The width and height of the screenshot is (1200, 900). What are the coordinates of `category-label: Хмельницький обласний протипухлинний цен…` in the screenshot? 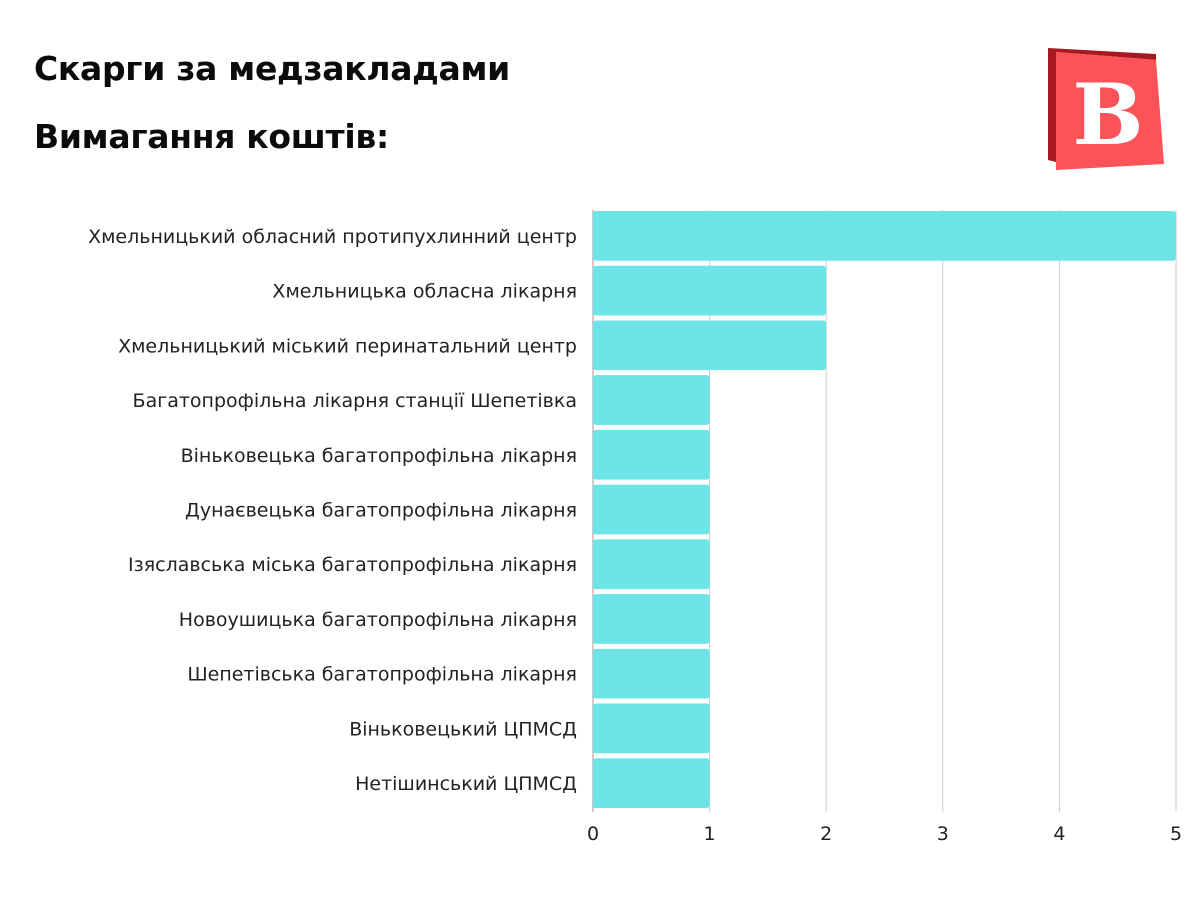 It's located at (332, 237).